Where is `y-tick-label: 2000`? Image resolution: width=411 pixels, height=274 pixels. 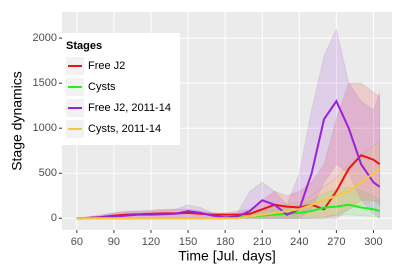
y-tick-label: 2000 is located at coordinates (45, 38).